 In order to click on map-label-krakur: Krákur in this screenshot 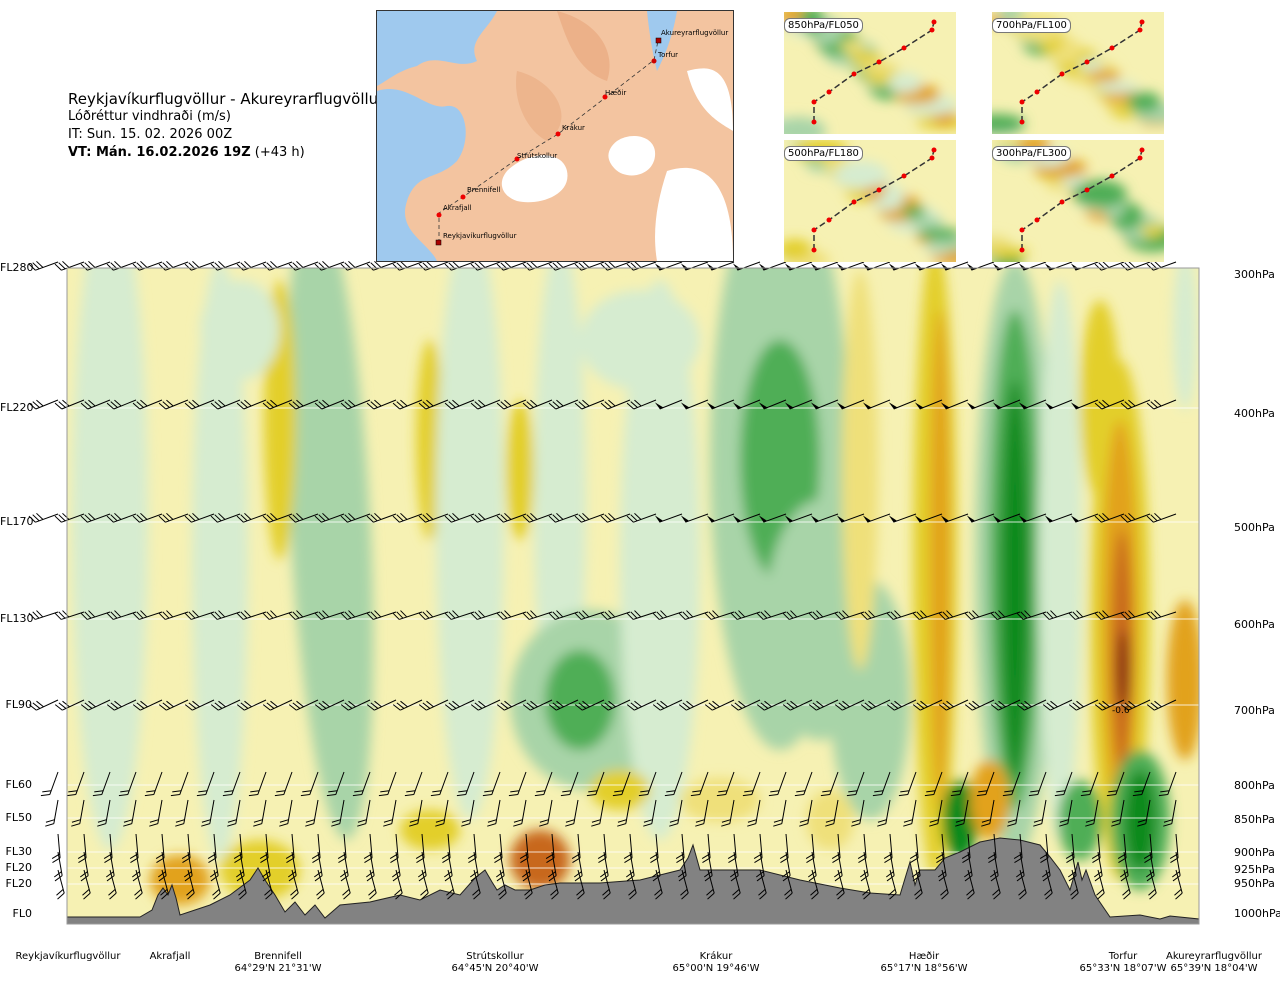, I will do `click(573, 128)`.